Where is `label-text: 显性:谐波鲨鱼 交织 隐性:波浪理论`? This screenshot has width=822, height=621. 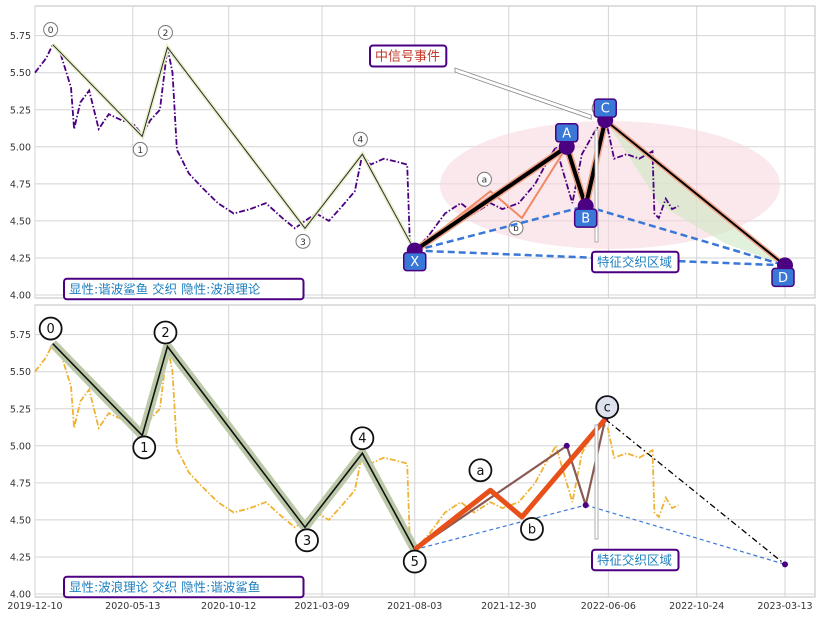
label-text: 显性:谐波鲨鱼 交织 隐性:波浪理论 is located at coordinates (165, 289).